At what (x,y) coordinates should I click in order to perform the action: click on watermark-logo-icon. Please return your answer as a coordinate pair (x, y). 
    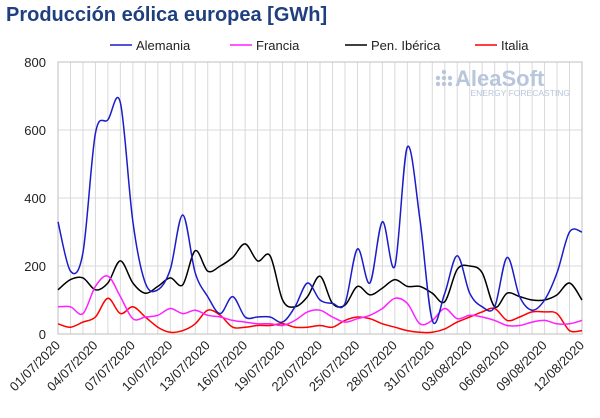
    Looking at the image, I should click on (444, 78).